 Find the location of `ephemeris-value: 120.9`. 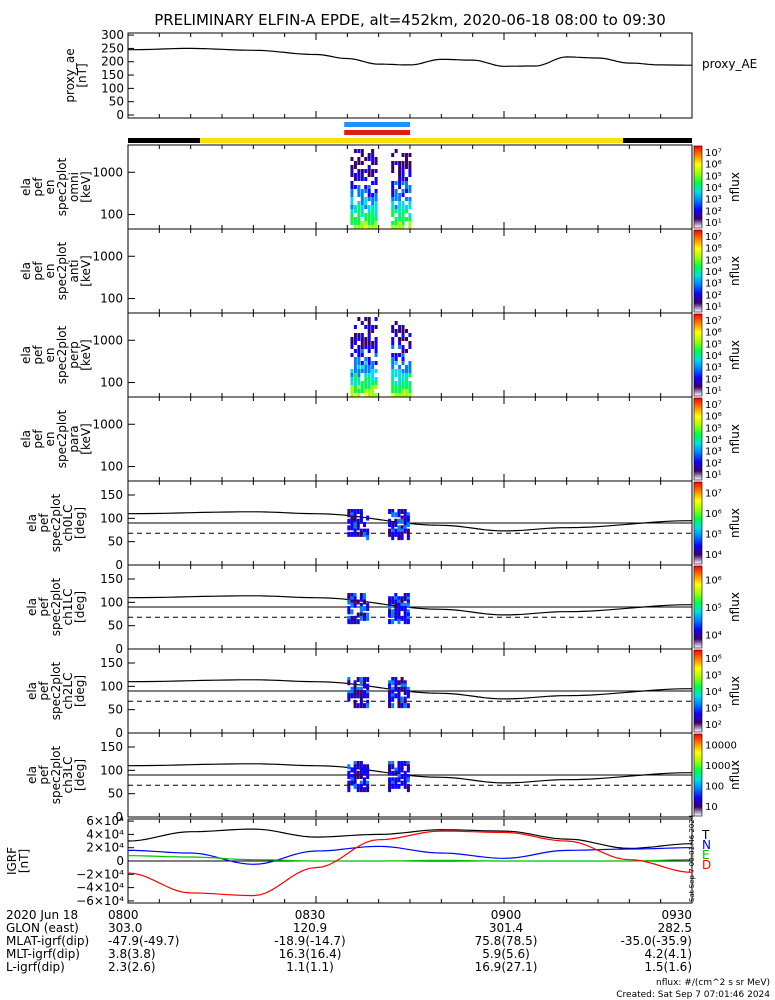

ephemeris-value: 120.9 is located at coordinates (310, 928).